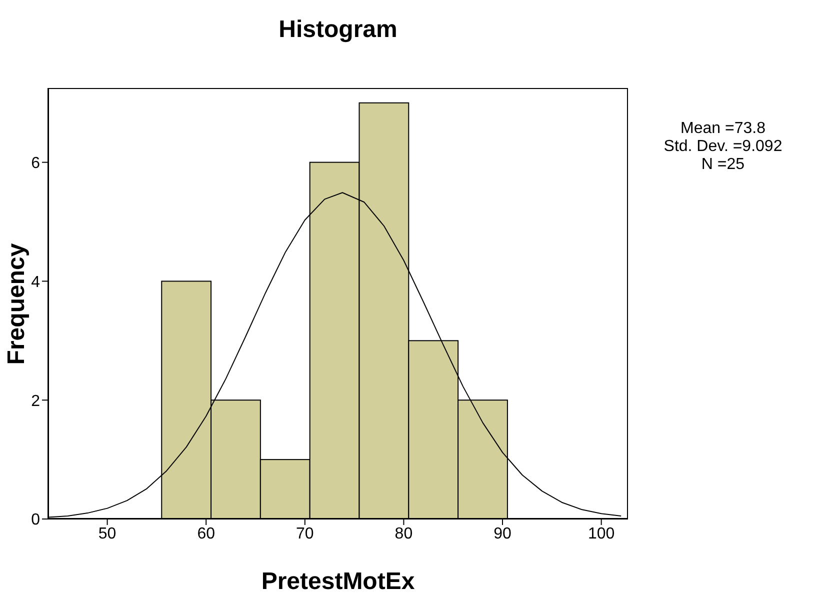 The image size is (816, 610). What do you see at coordinates (35, 520) in the screenshot?
I see `y-tick-label: 0` at bounding box center [35, 520].